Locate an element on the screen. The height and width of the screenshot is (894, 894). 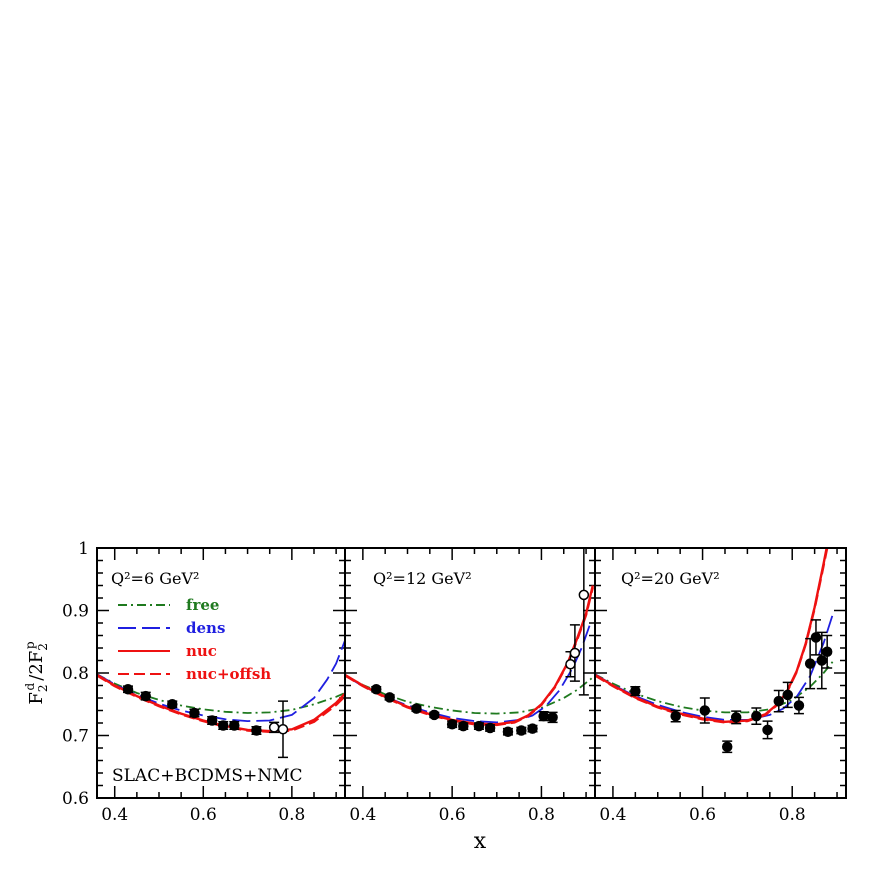
legend-entry-dens: dens is located at coordinates (171, 628).